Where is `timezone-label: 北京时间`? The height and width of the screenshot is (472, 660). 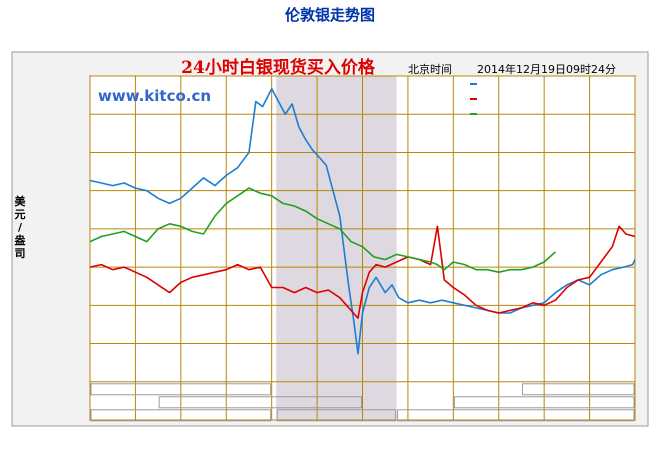 timezone-label: 北京时间 is located at coordinates (430, 69).